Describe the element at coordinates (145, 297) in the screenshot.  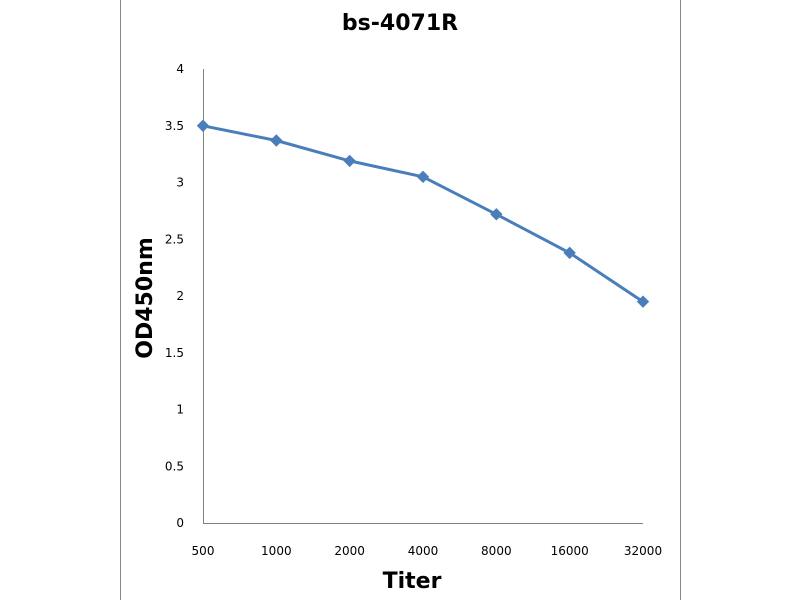
I see `y-axis-title: OD450nm` at that location.